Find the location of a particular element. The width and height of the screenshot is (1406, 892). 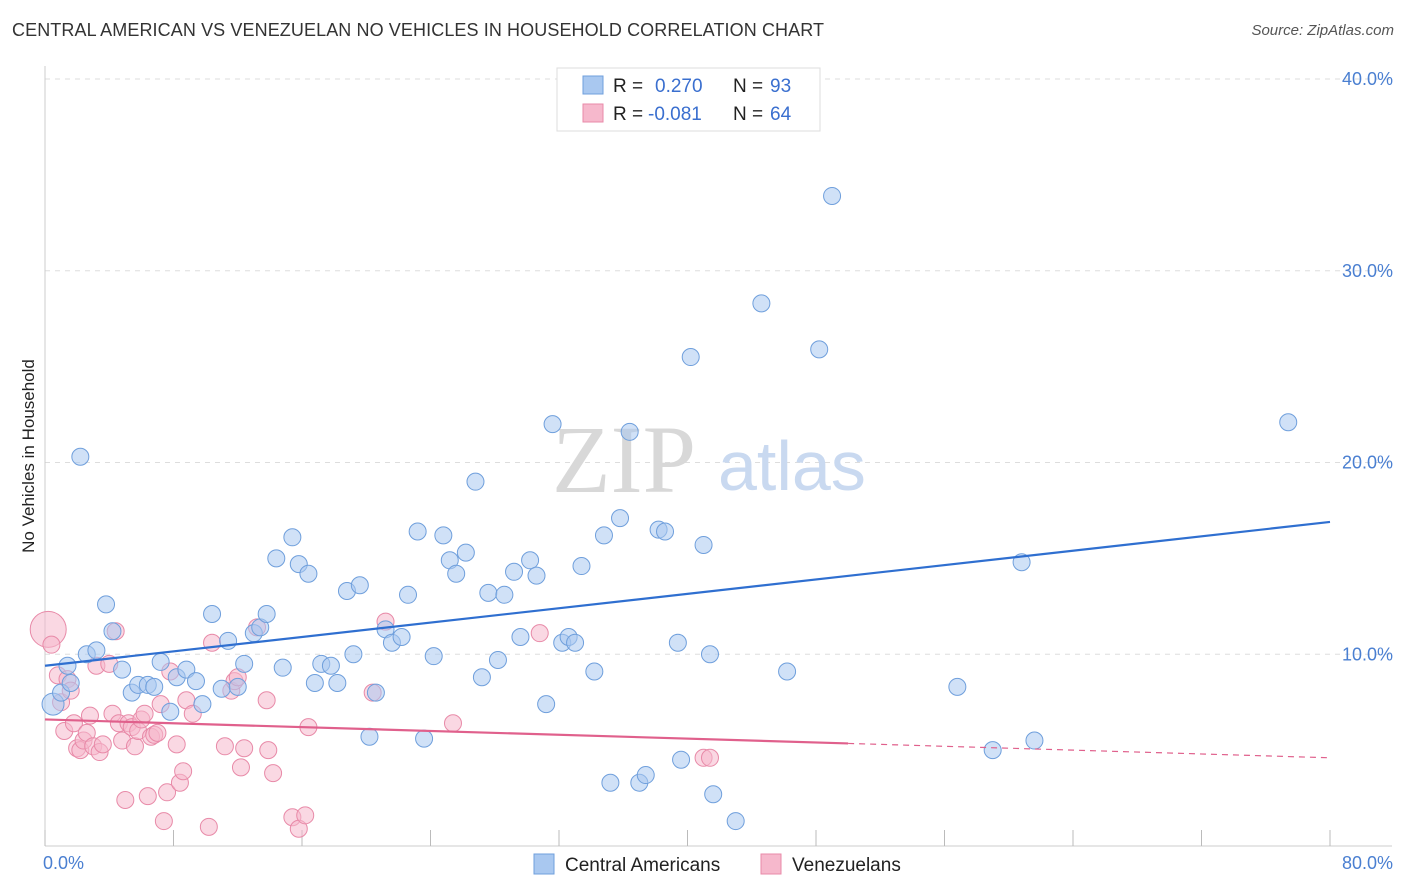

watermark-zip: ZIP is located at coordinates (624, 459).